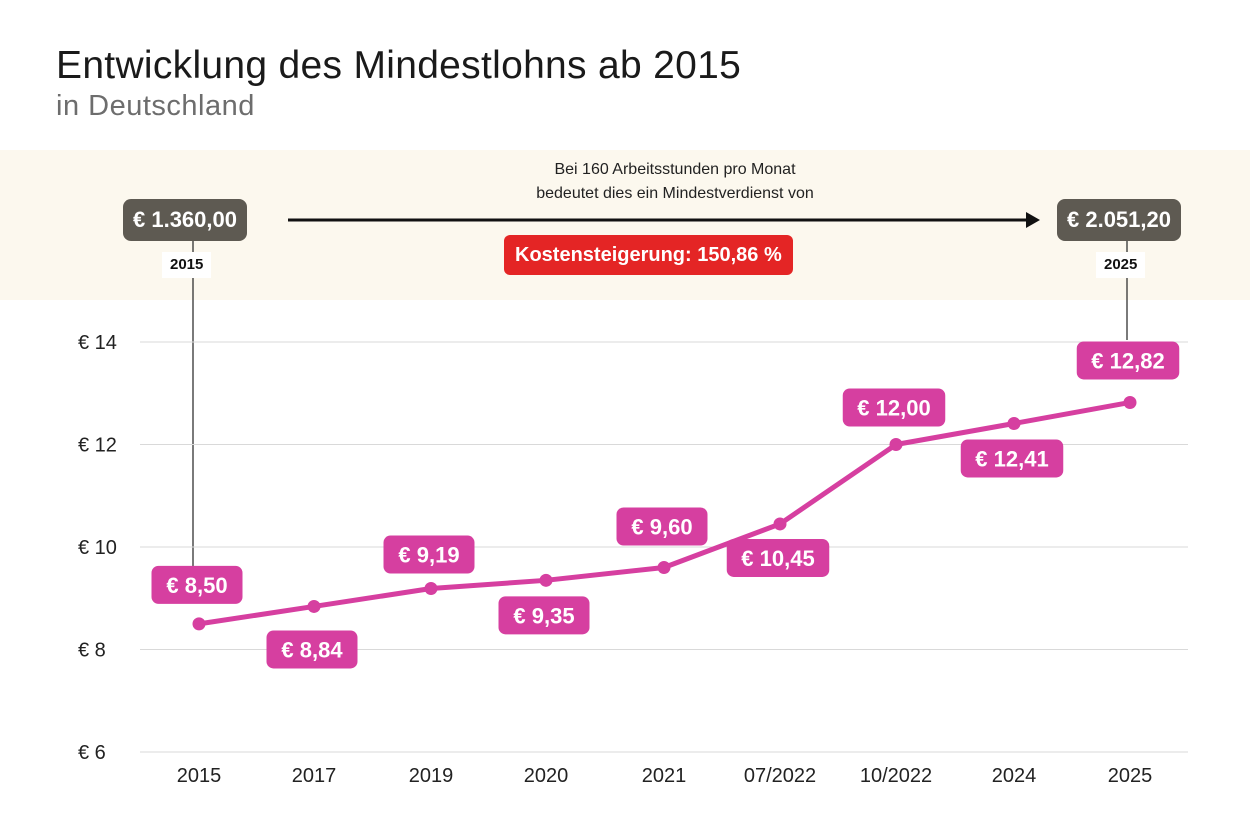 Image resolution: width=1250 pixels, height=833 pixels. What do you see at coordinates (92, 651) in the screenshot?
I see `y-tick-label: € 8` at bounding box center [92, 651].